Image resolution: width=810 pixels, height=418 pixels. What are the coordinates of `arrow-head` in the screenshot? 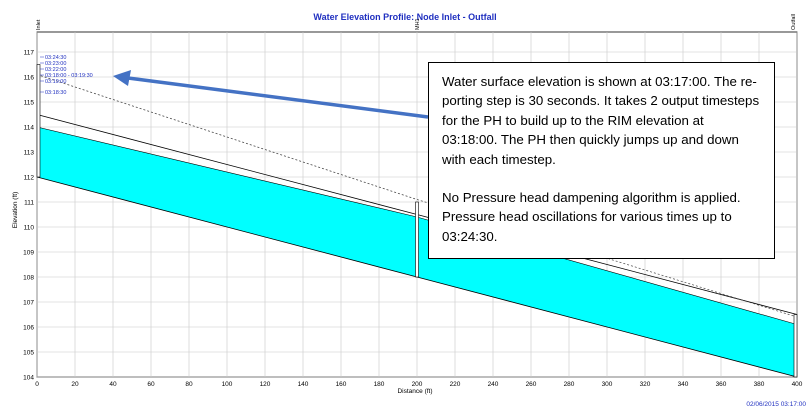 It's located at (122, 78).